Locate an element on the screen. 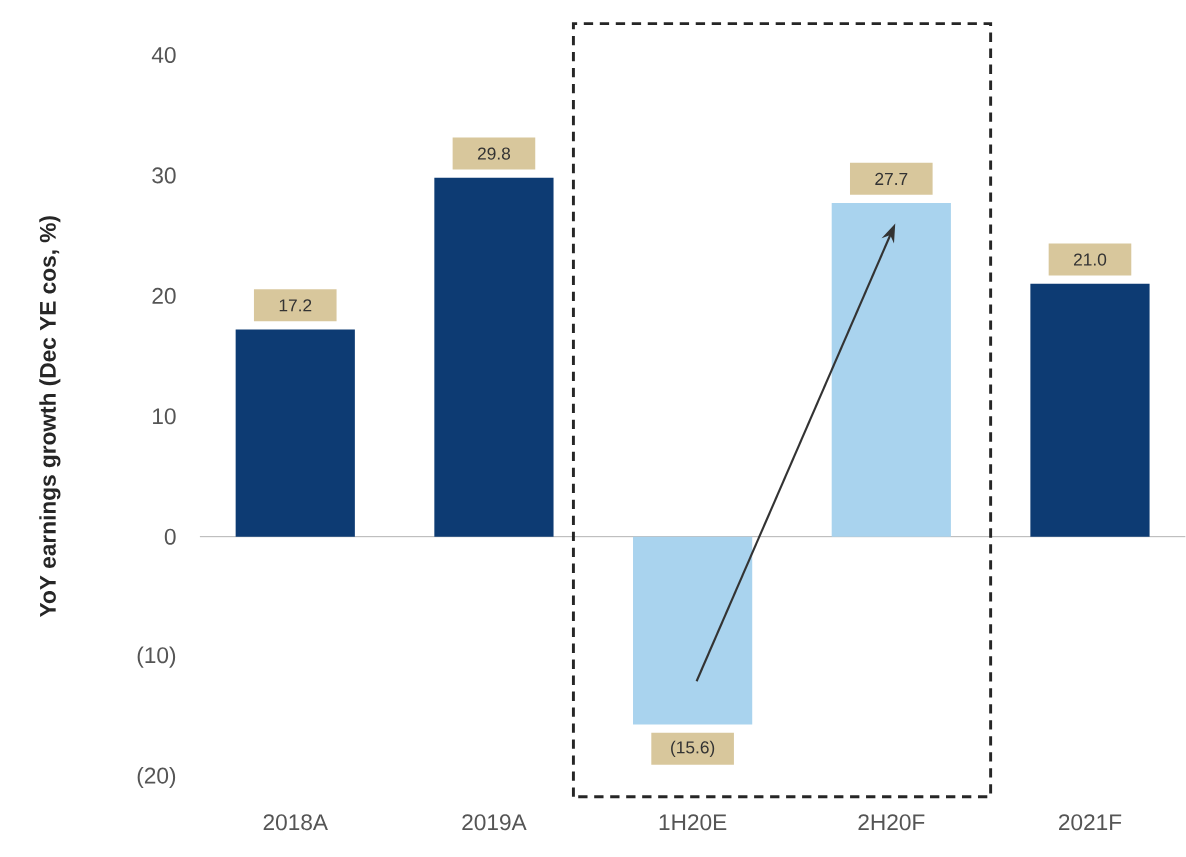 The image size is (1186, 857). x-tick-label: 1H20E is located at coordinates (693, 822).